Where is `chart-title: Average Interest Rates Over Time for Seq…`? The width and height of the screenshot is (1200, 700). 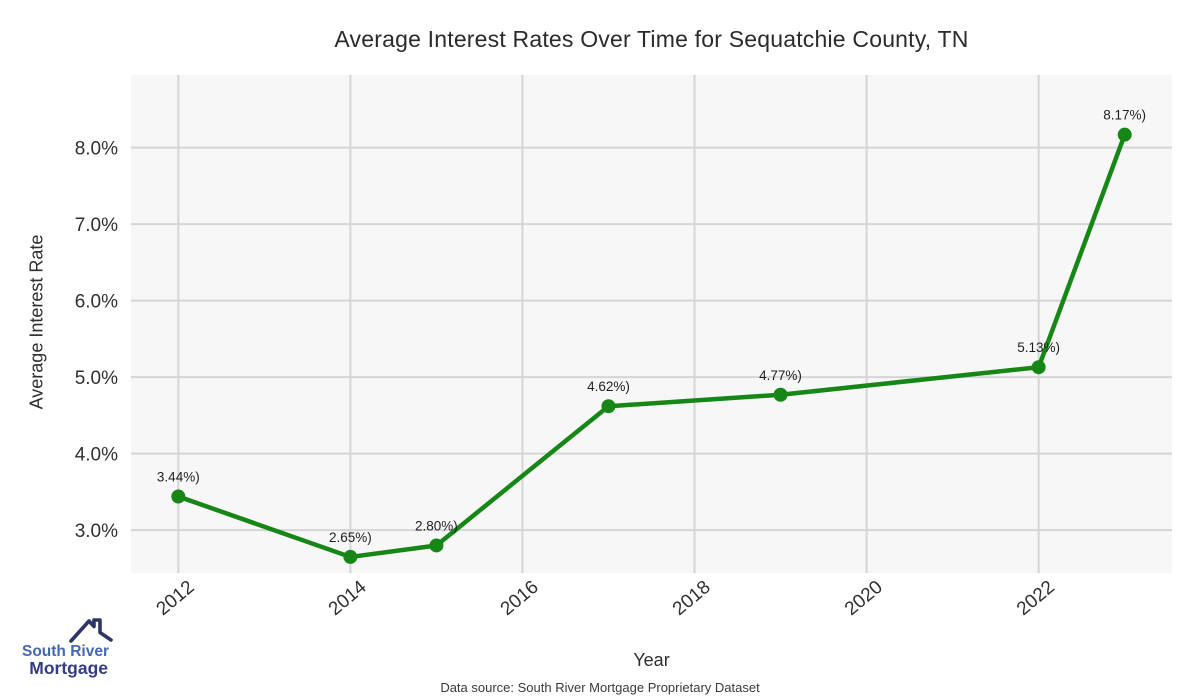 chart-title: Average Interest Rates Over Time for Seq… is located at coordinates (651, 39).